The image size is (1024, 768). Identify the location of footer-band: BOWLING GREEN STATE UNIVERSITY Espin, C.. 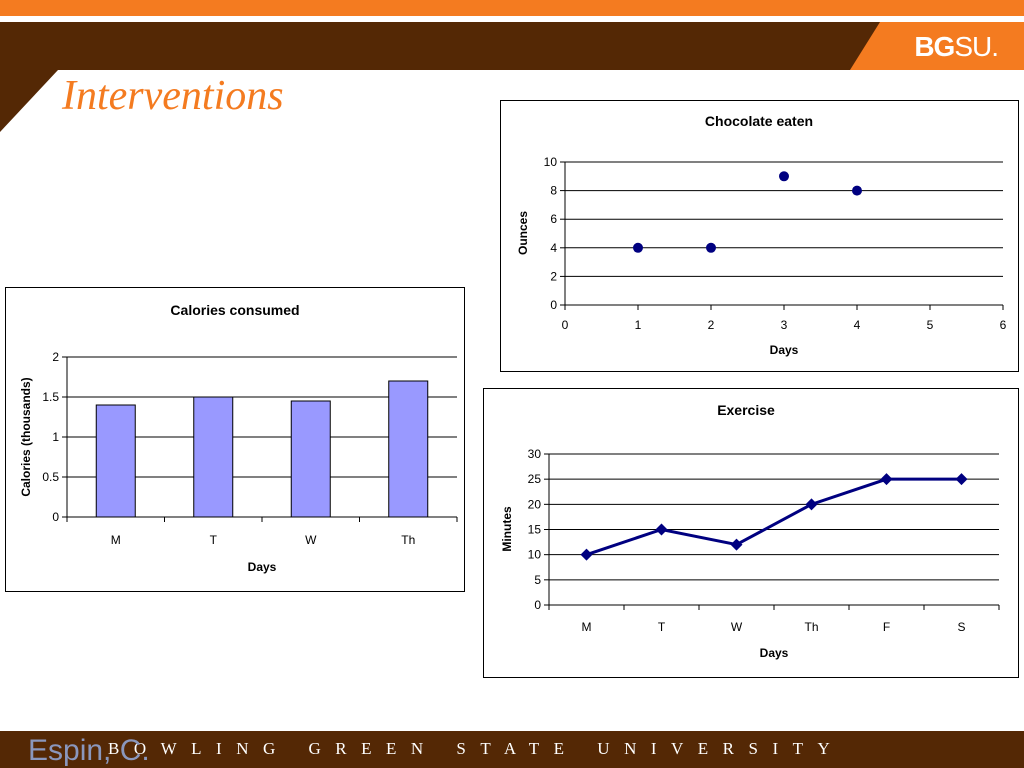
(512, 749).